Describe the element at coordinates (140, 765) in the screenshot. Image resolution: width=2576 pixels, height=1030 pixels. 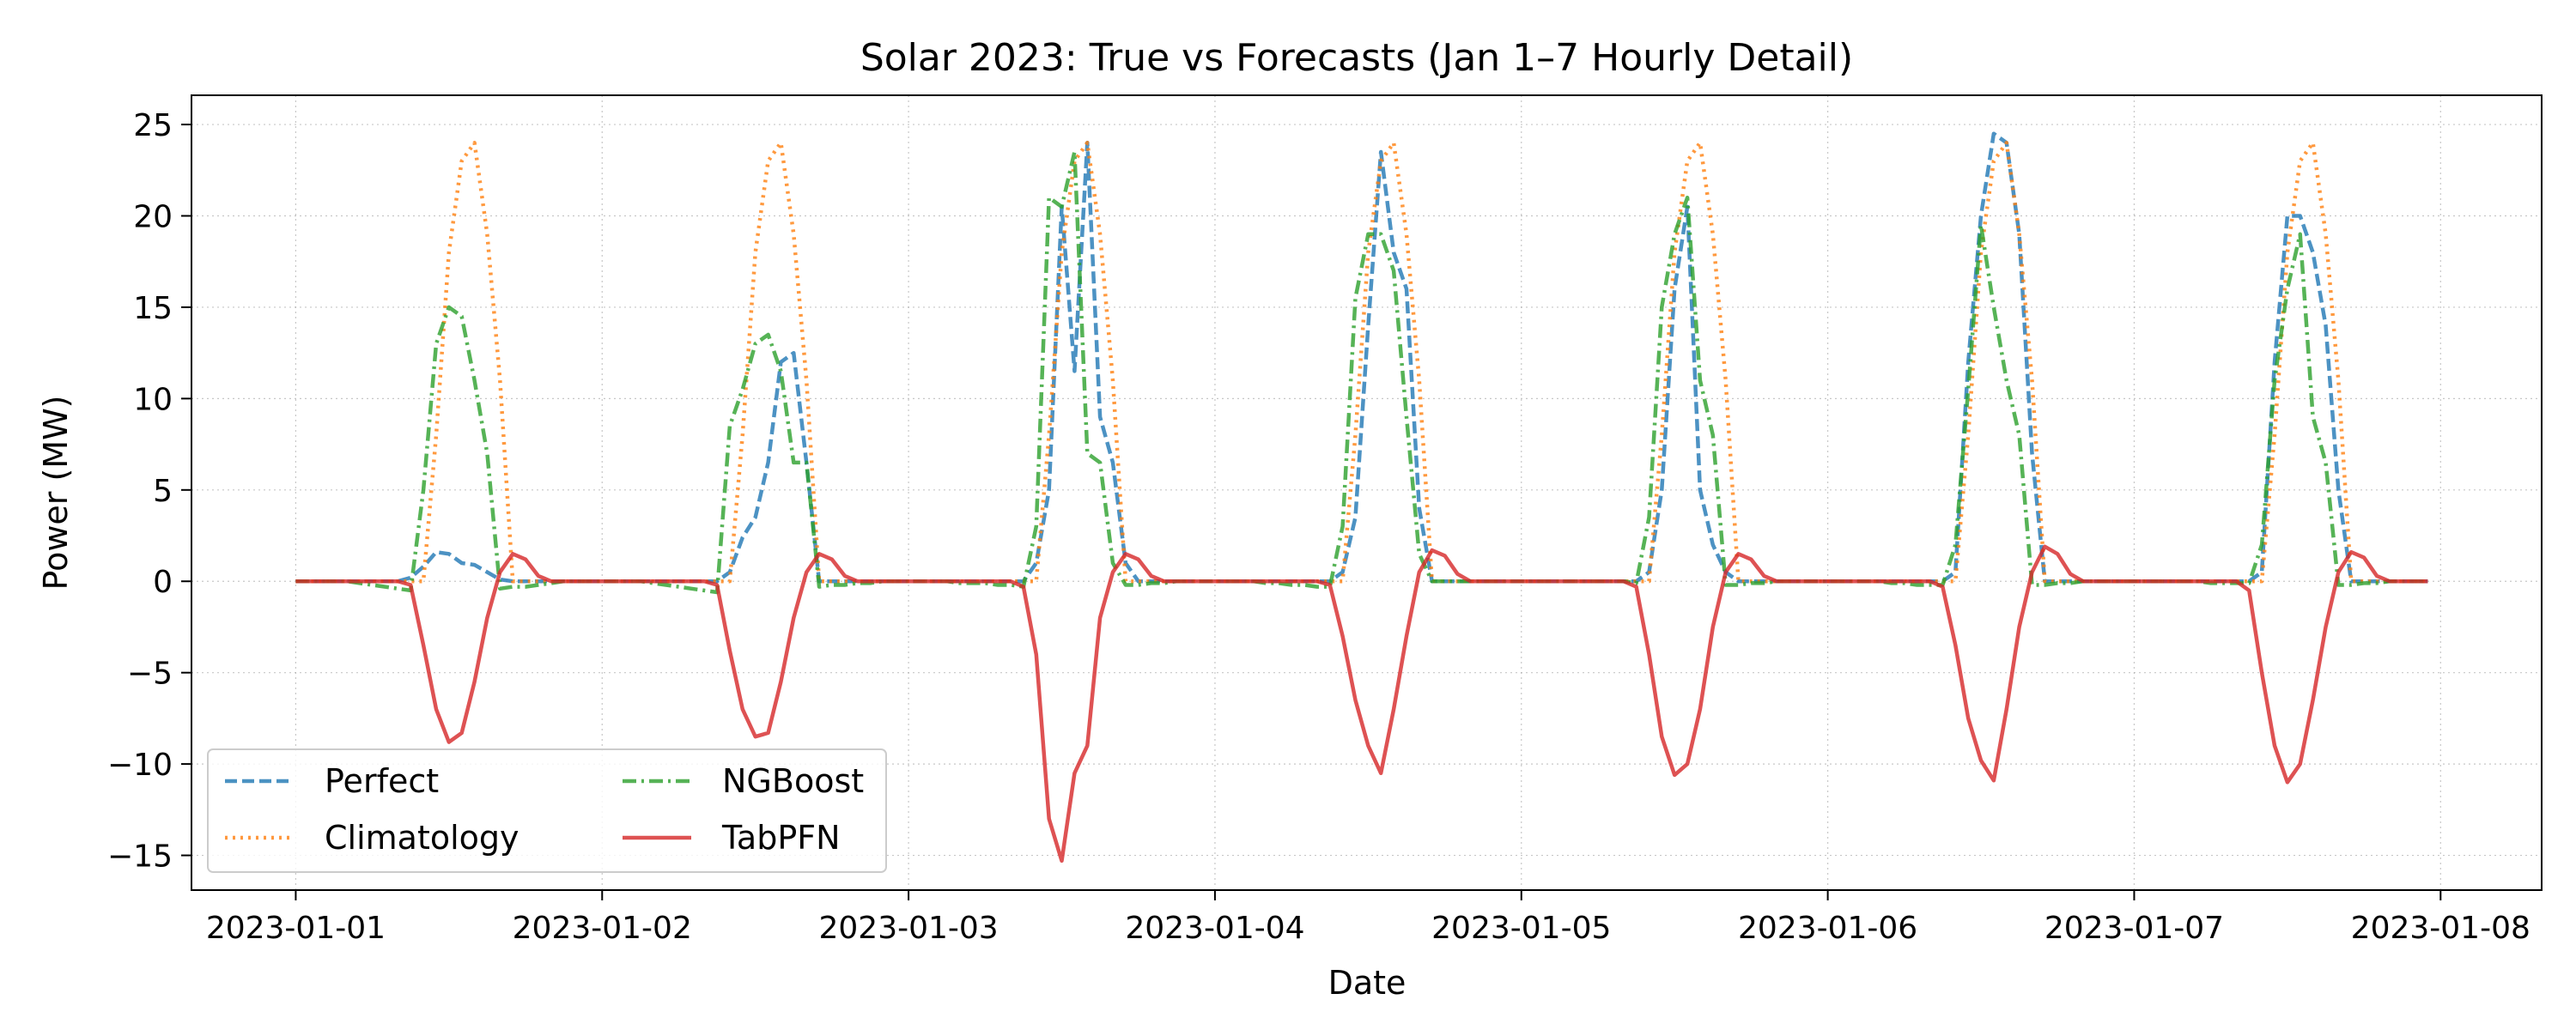
I see `y-tick-label: −10` at that location.